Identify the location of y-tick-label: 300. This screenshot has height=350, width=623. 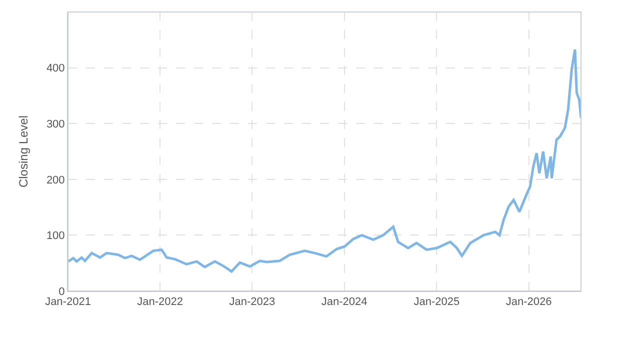
(55, 124).